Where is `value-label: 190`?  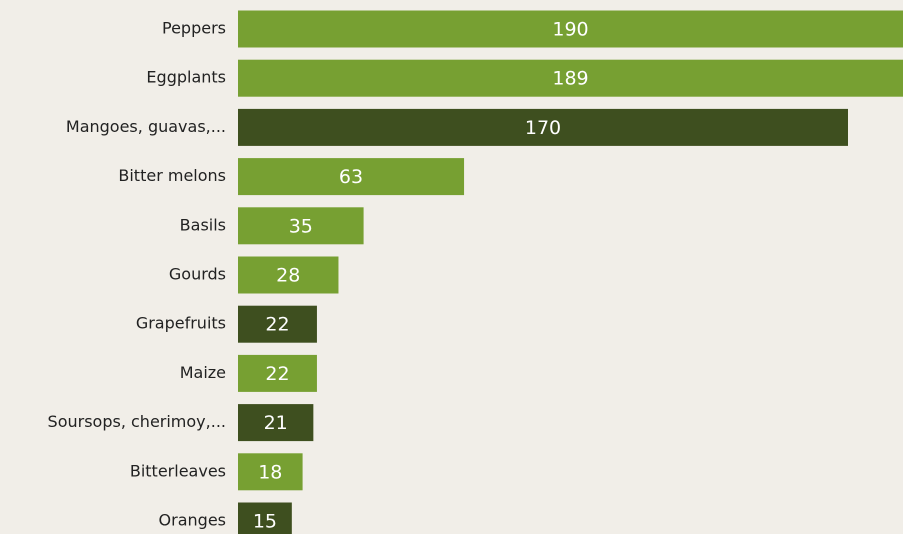 value-label: 190 is located at coordinates (570, 30).